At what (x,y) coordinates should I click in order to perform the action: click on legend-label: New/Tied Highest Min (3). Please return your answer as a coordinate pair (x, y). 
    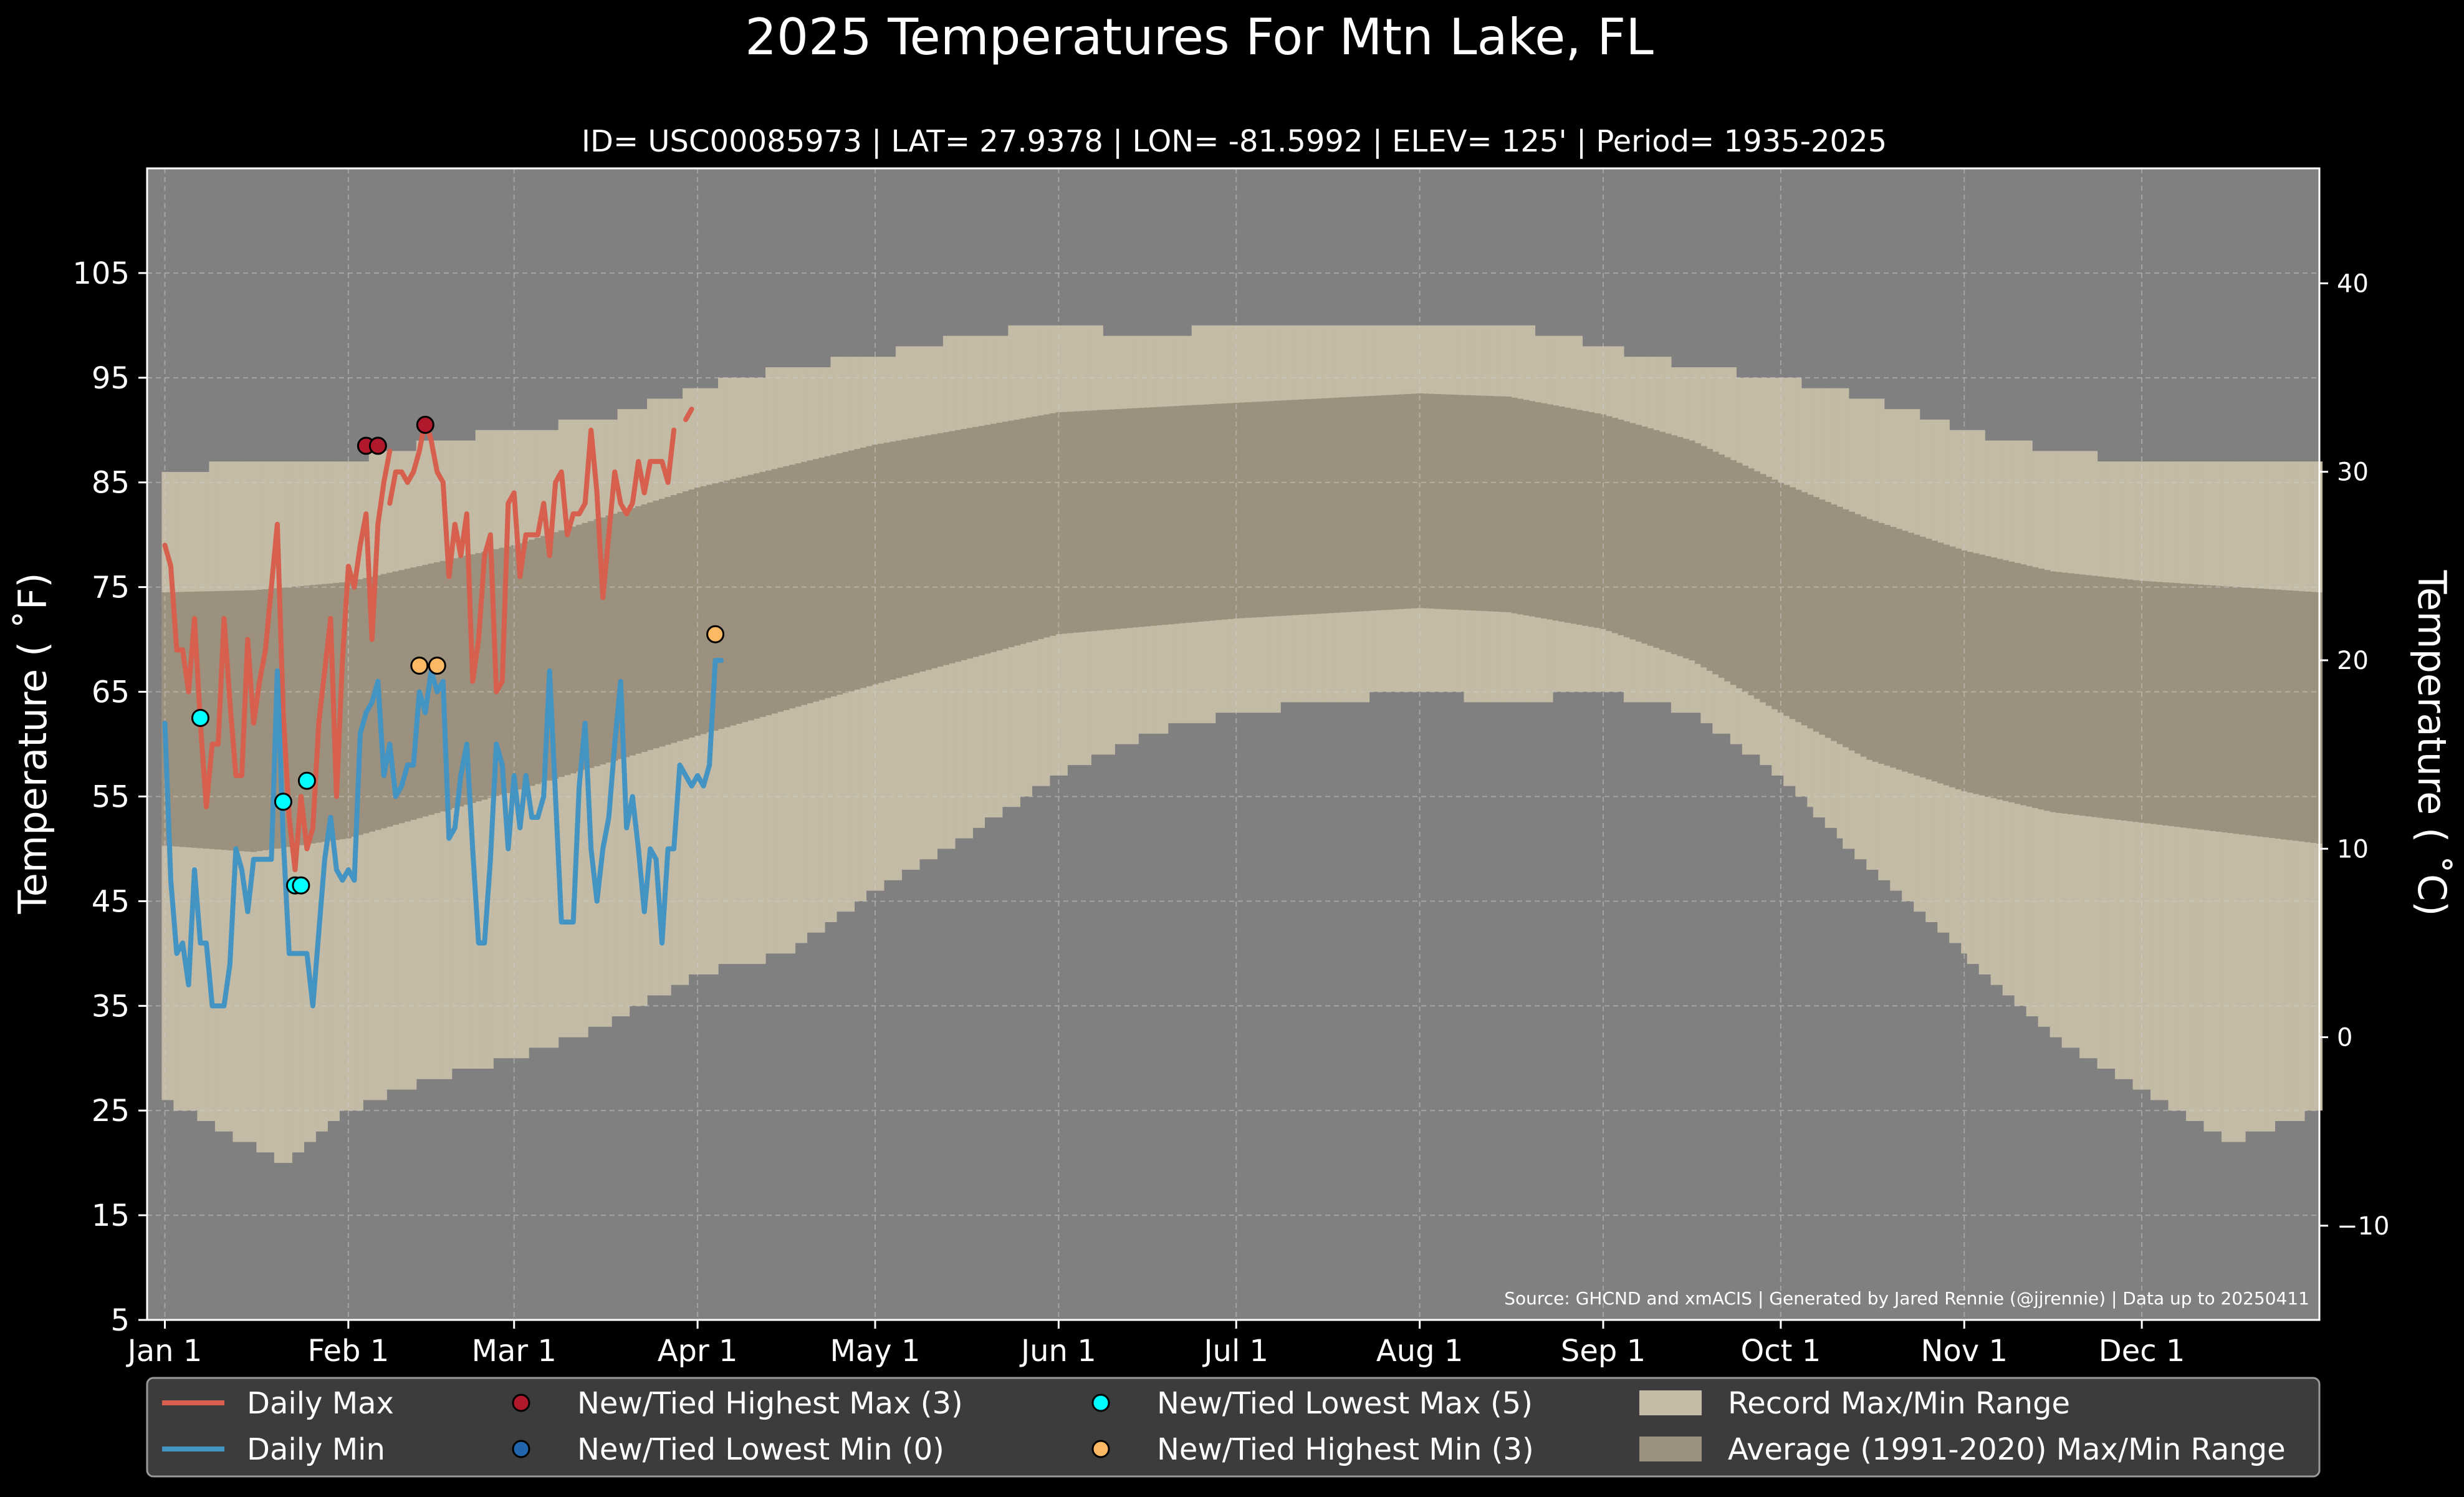
    Looking at the image, I should click on (1345, 1449).